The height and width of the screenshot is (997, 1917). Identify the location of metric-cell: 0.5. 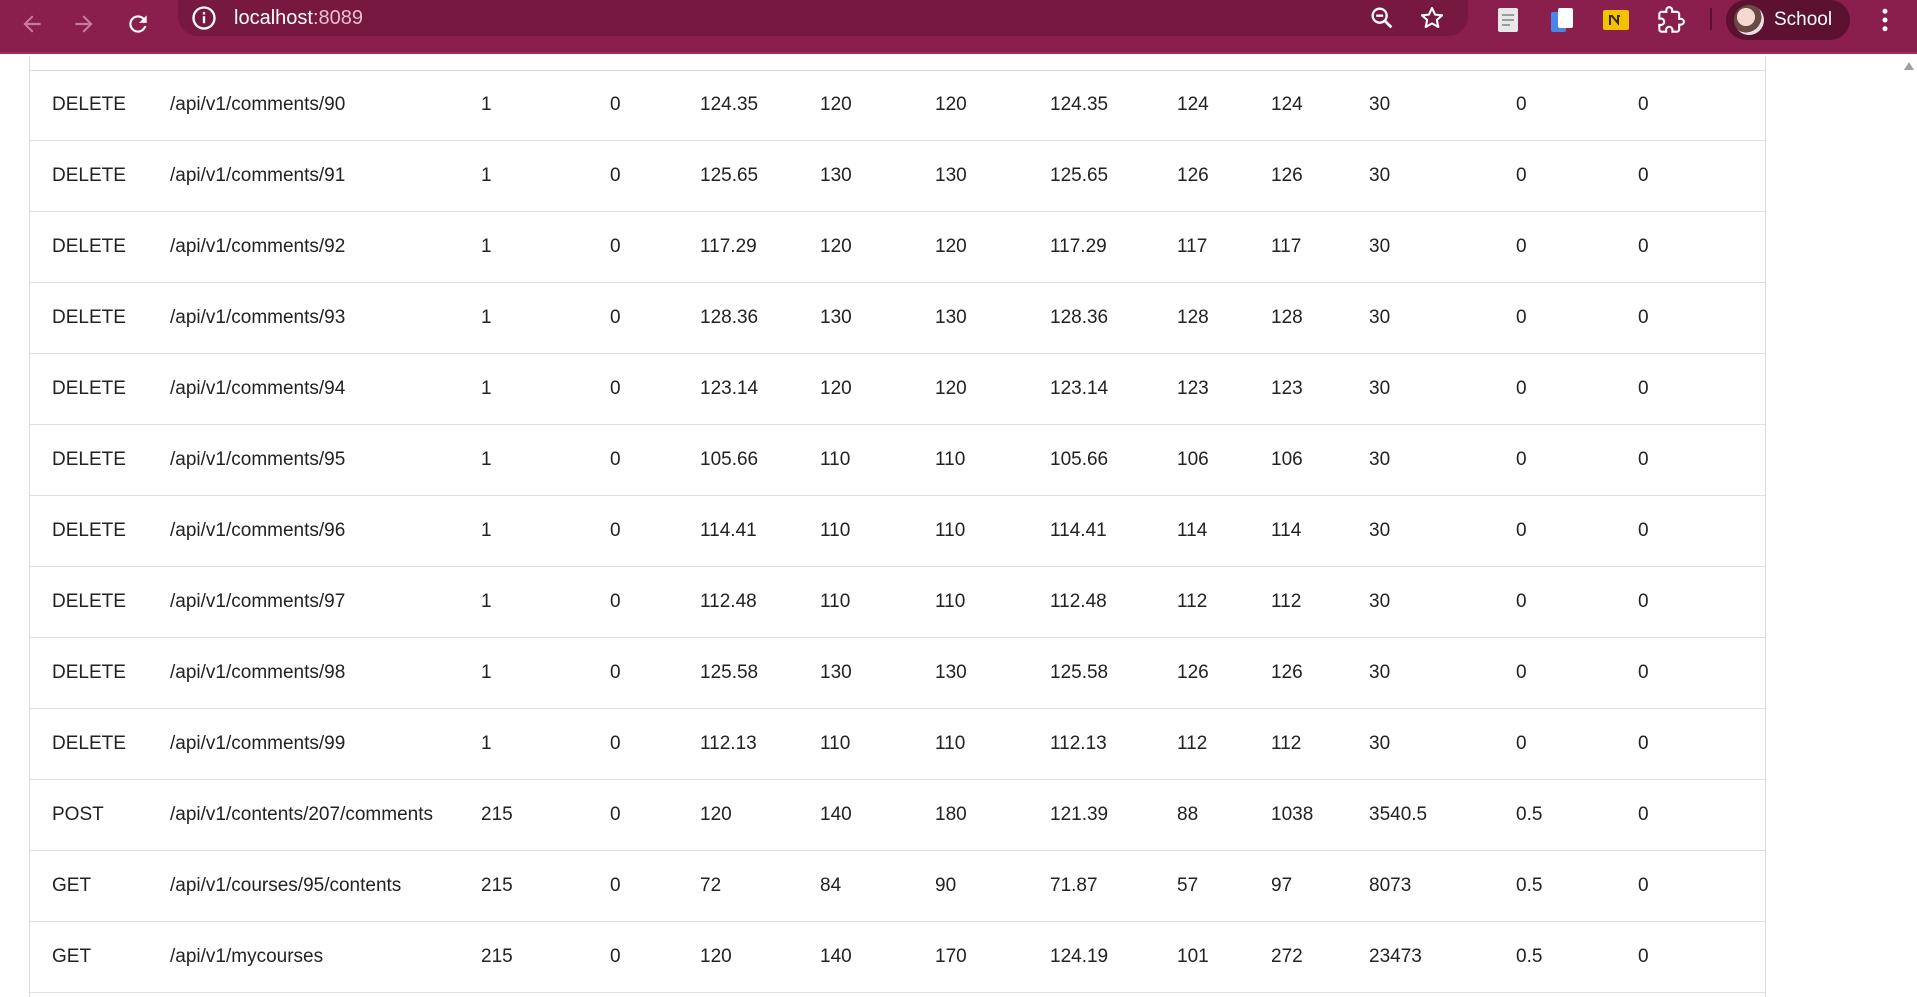
(1529, 814).